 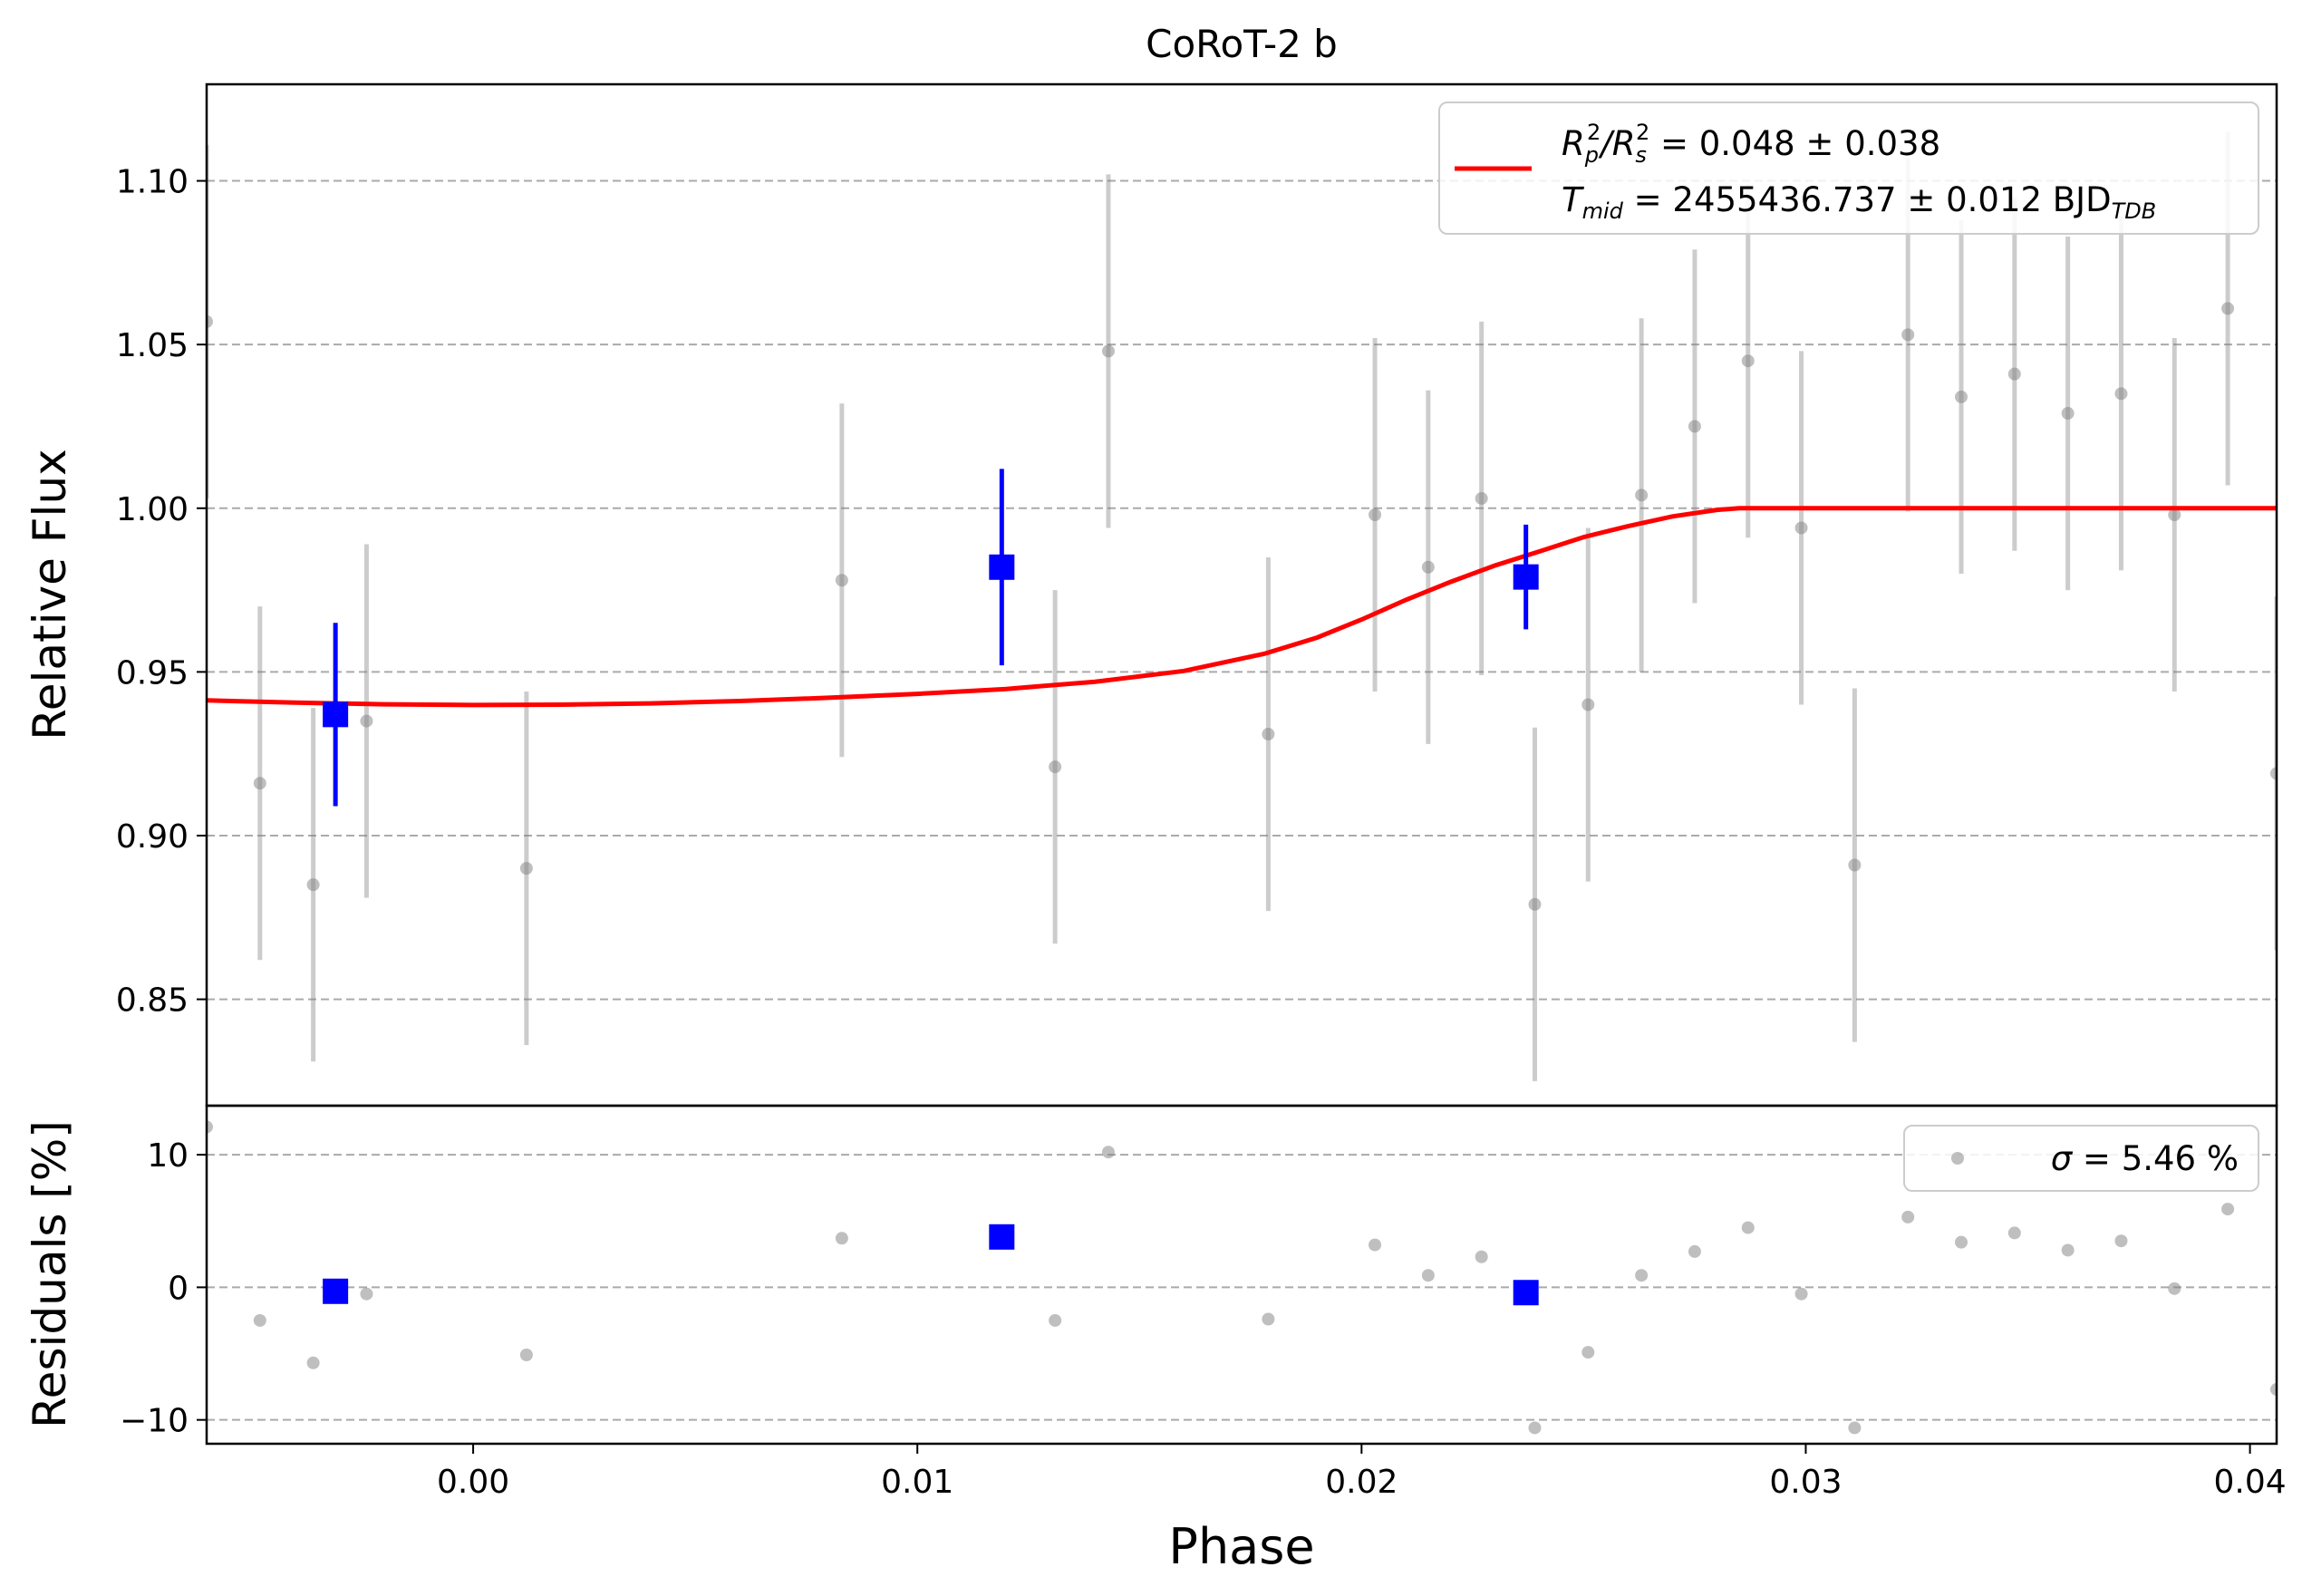 What do you see at coordinates (1361, 1482) in the screenshot?
I see `x-tick-label: 0.02` at bounding box center [1361, 1482].